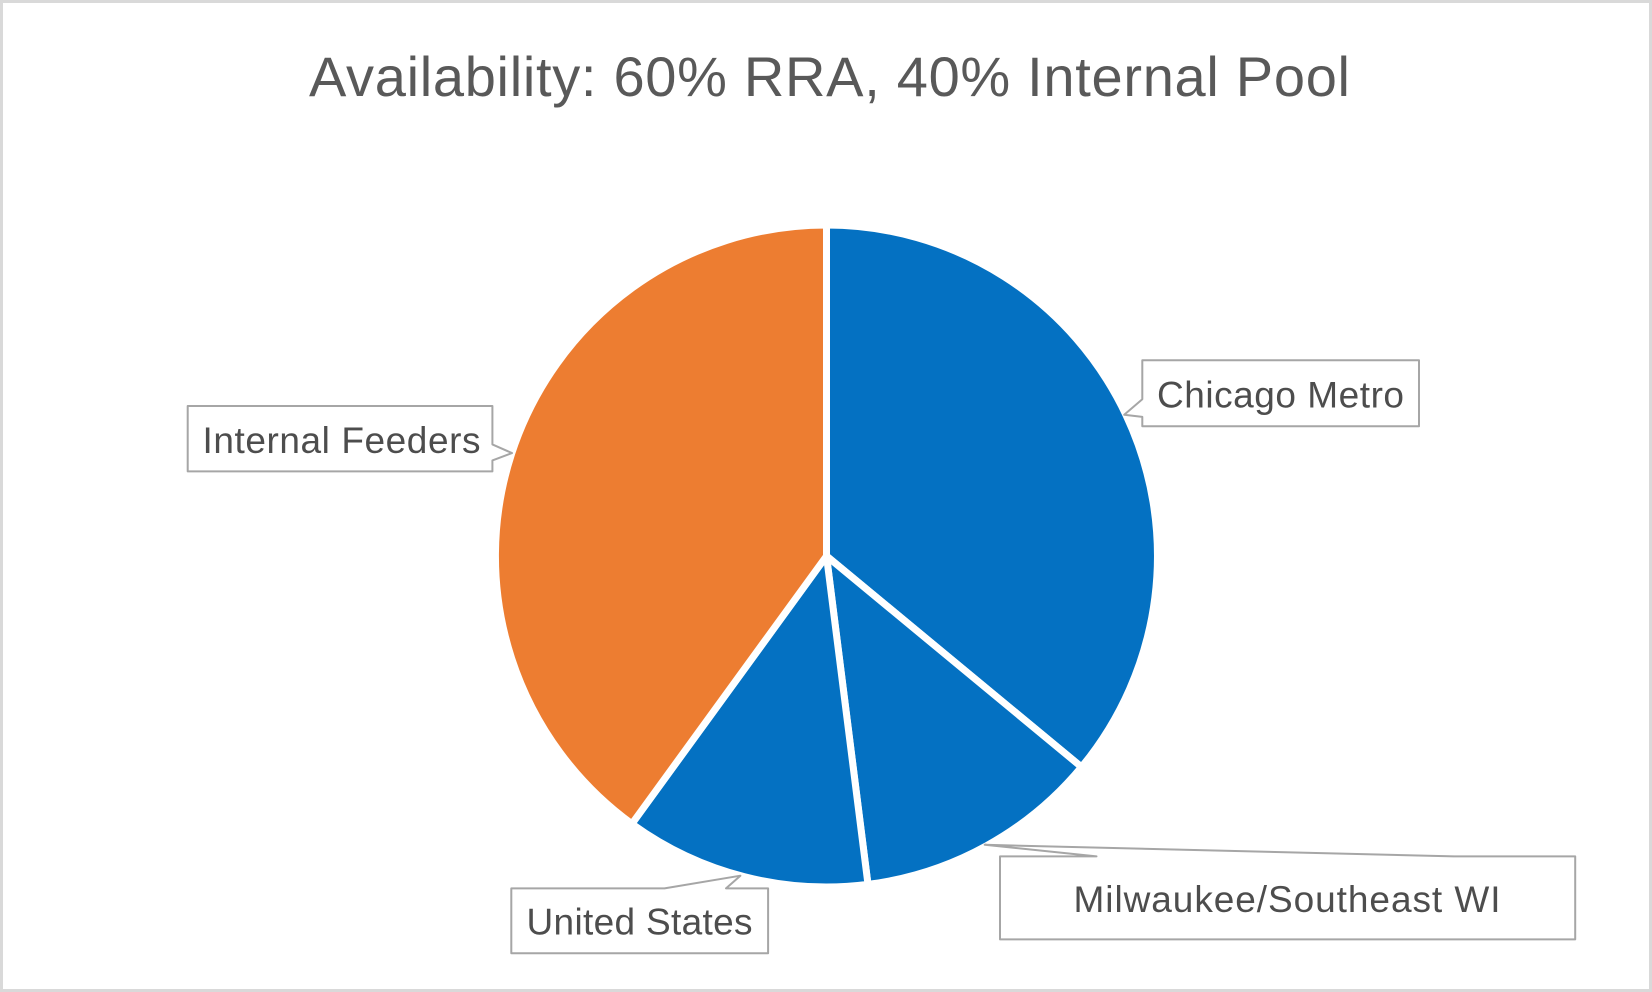 The height and width of the screenshot is (992, 1652). Describe the element at coordinates (342, 440) in the screenshot. I see `svg-text: Internal Feeders` at that location.